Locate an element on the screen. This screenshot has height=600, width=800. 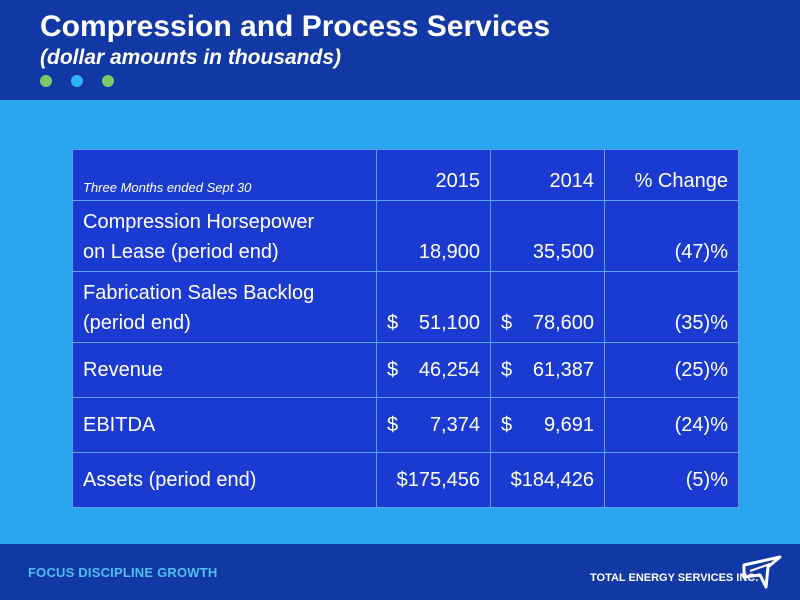
row-label: Assets (period end) is located at coordinates (224, 480).